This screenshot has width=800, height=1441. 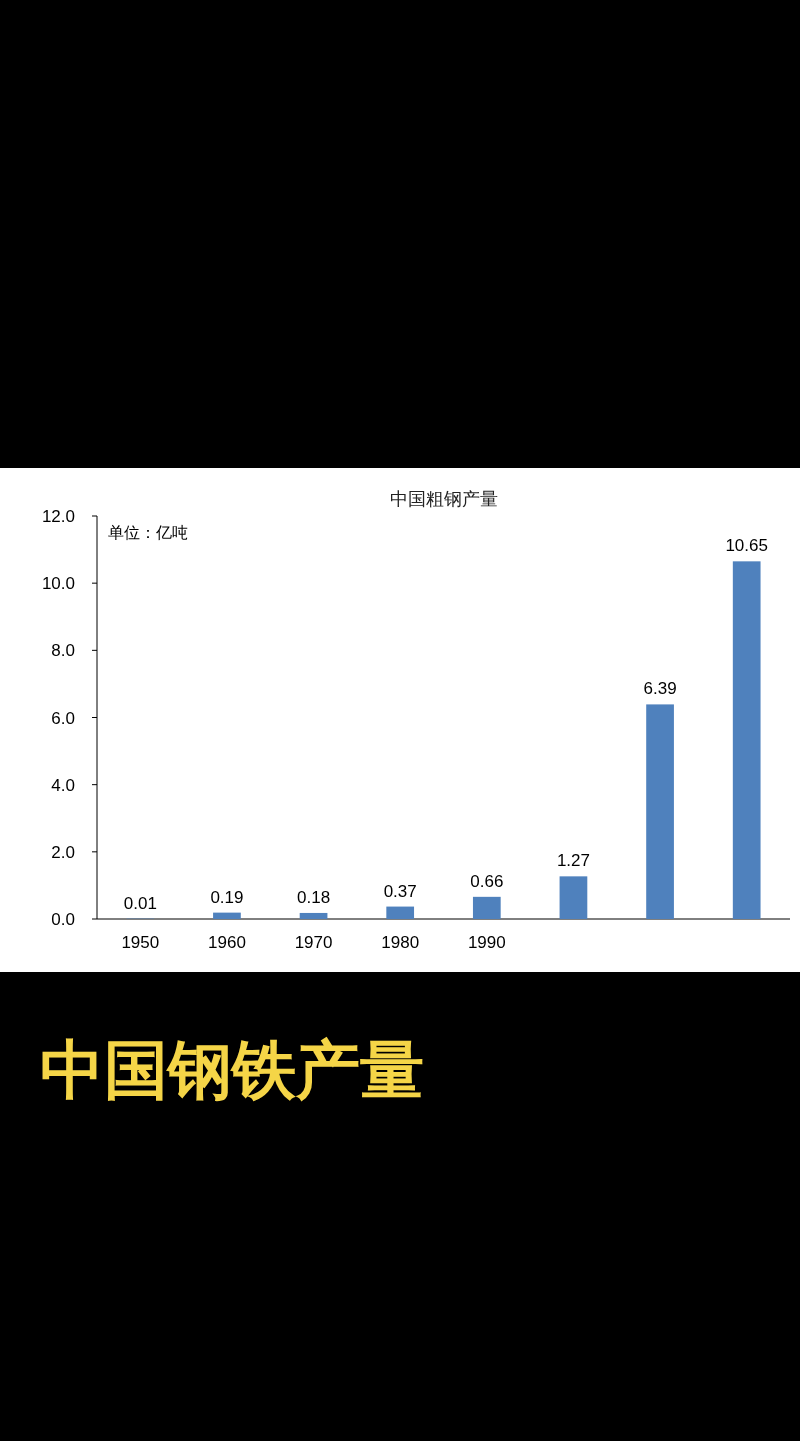 I want to click on y-tick-label: 8.0, so click(x=63, y=651).